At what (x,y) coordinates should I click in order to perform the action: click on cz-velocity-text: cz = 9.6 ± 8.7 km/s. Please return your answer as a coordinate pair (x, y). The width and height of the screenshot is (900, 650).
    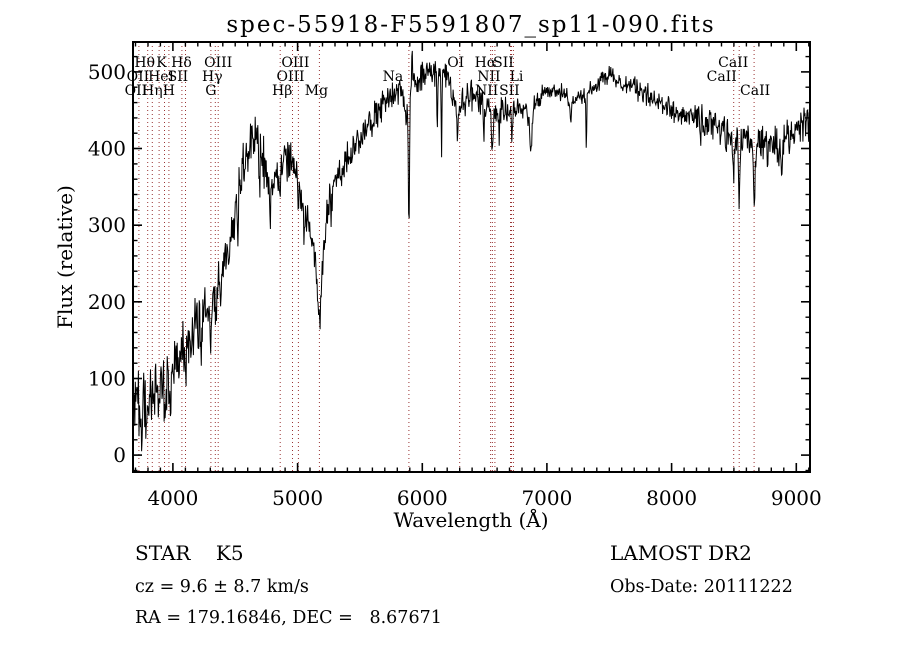
    Looking at the image, I should click on (222, 587).